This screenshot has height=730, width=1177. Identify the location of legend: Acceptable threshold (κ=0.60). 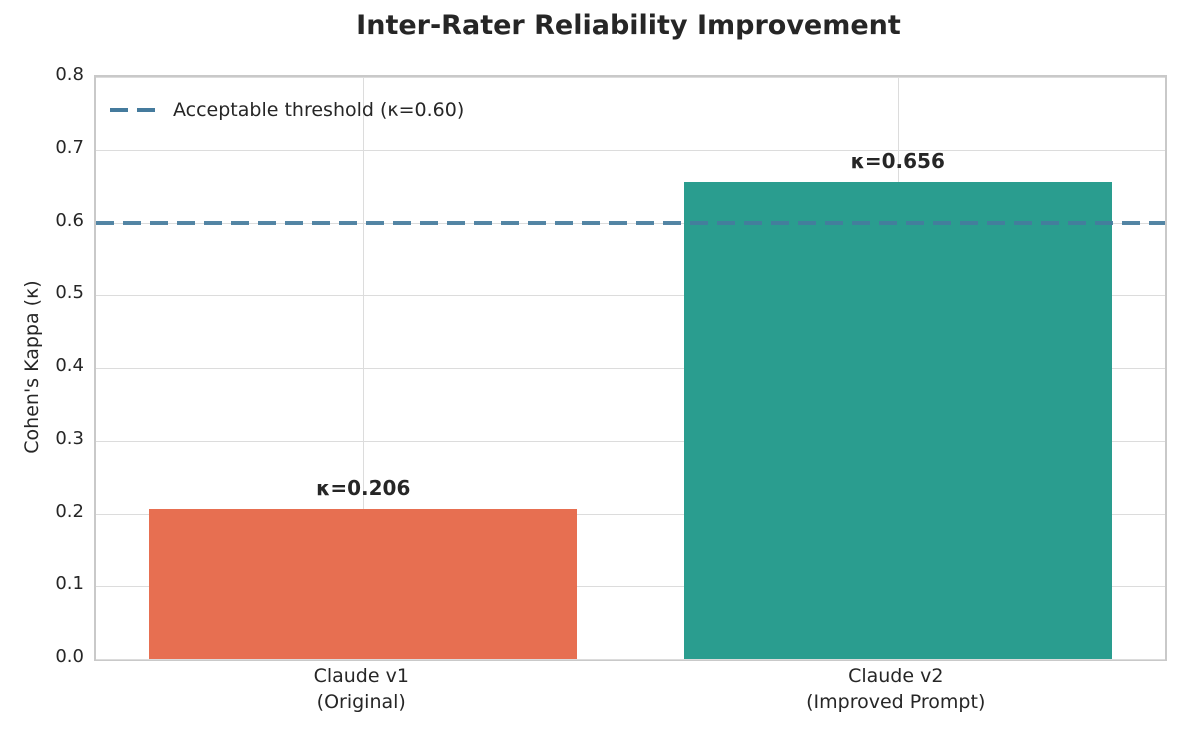
(287, 110).